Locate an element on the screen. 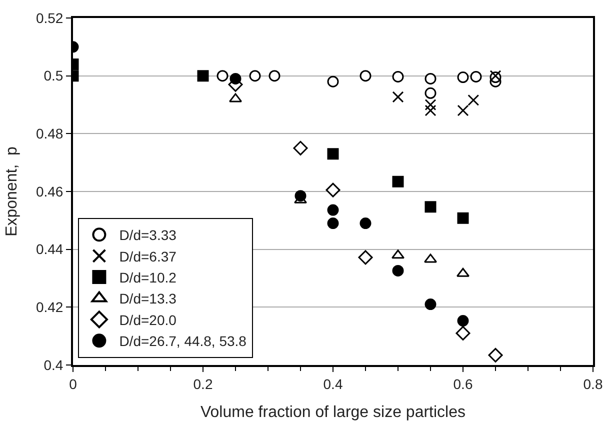 The width and height of the screenshot is (613, 428). legend-label: D/d=6.37 is located at coordinates (148, 256).